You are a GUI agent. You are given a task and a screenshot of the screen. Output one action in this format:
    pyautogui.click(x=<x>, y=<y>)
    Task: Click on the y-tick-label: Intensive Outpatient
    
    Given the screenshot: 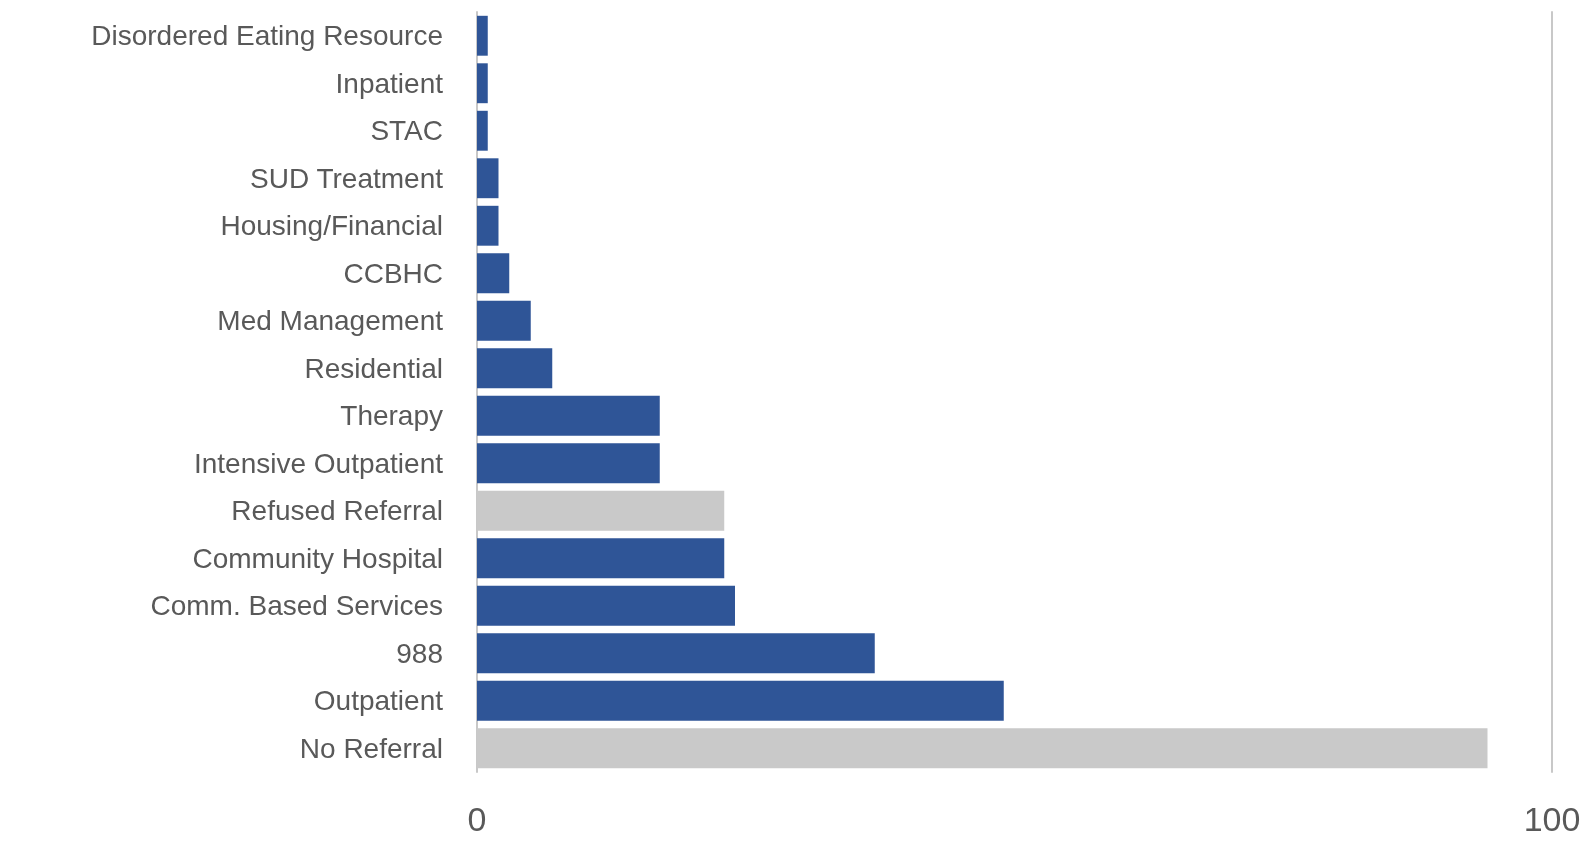 What is the action you would take?
    pyautogui.click(x=318, y=463)
    